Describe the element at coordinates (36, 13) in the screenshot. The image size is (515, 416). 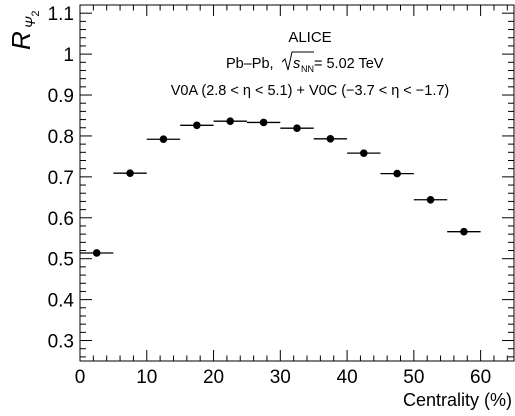
I see `y-axis-title-subsub: 2` at that location.